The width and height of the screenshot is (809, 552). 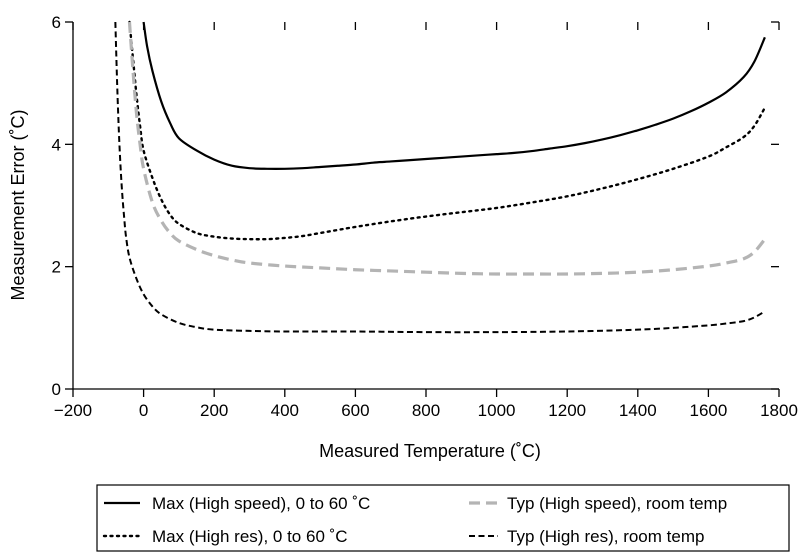 What do you see at coordinates (605, 536) in the screenshot?
I see `legend-label-typ-high-res: Typ (High res), room temp` at bounding box center [605, 536].